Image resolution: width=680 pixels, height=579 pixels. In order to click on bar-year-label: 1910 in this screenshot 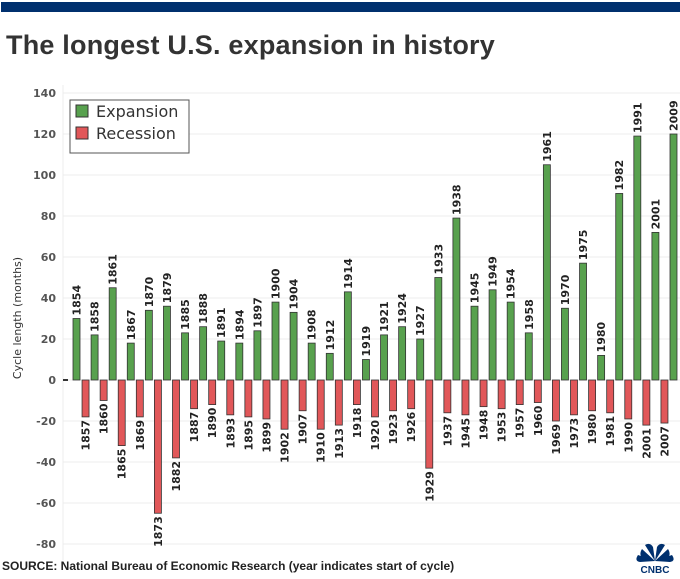, I will do `click(321, 447)`.